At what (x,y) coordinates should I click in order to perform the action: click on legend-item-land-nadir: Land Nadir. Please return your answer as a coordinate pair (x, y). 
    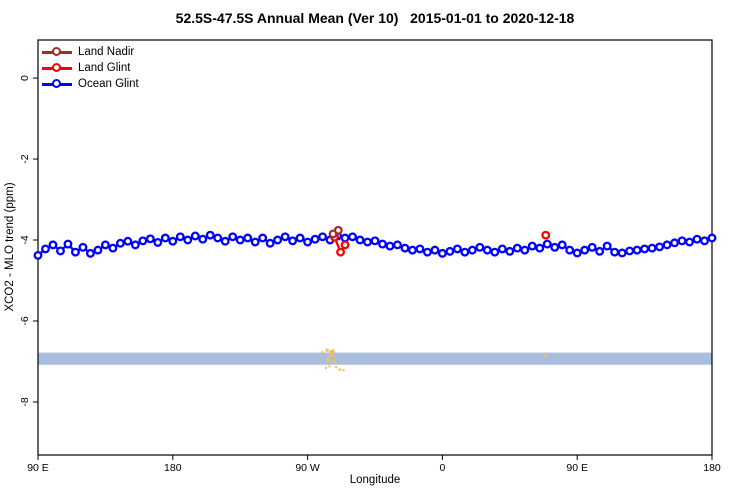
    Looking at the image, I should click on (90, 52).